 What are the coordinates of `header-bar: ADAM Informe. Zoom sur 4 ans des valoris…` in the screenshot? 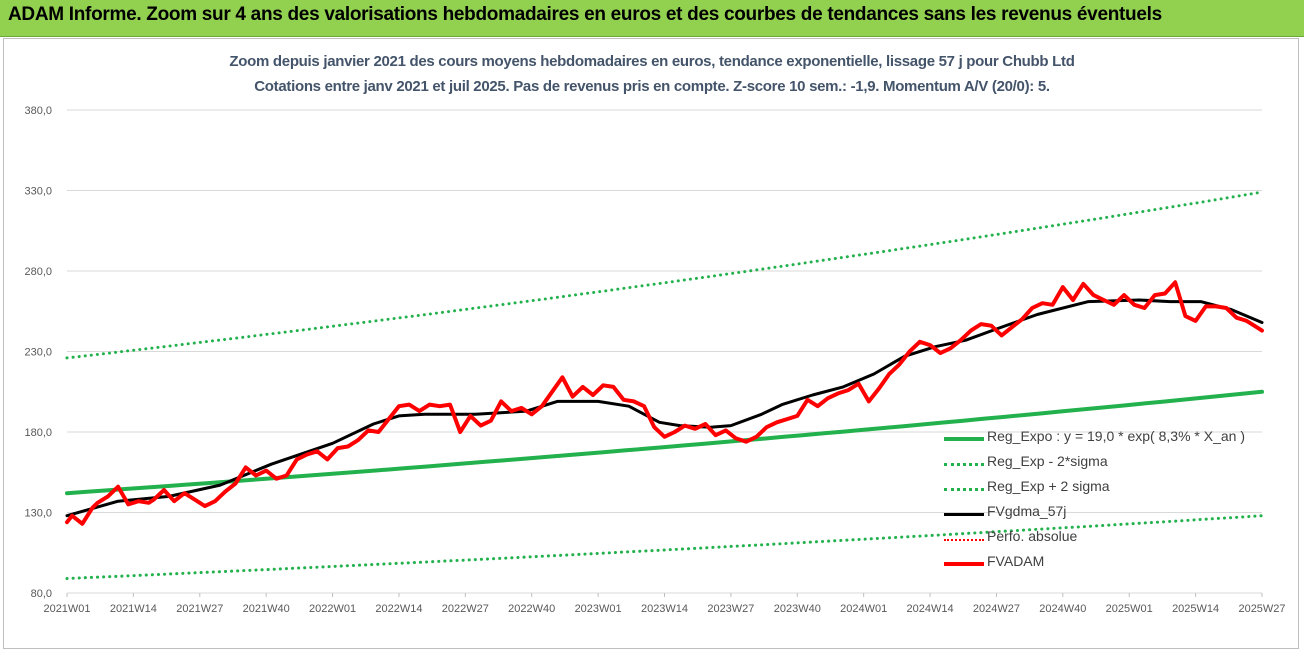 It's located at (652, 18).